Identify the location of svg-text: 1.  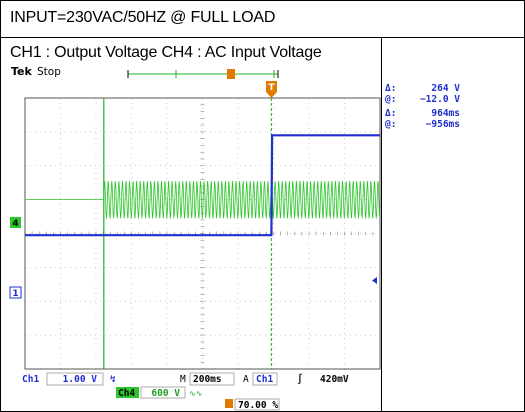
(15, 294).